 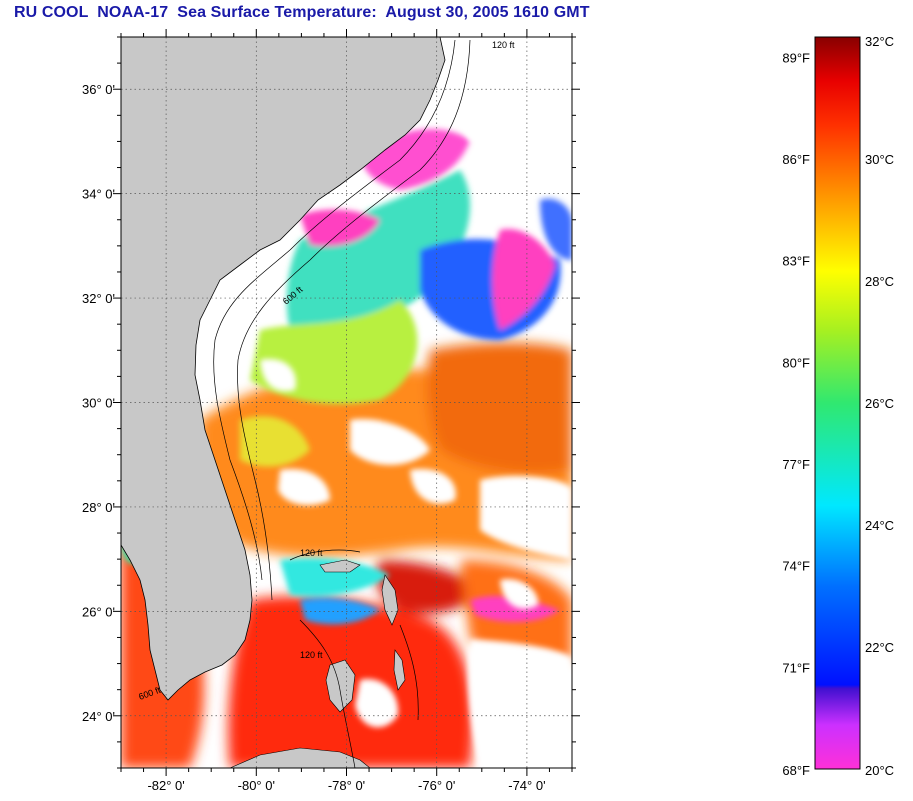 What do you see at coordinates (165, 785) in the screenshot?
I see `lon-tick-label: -82° 0'` at bounding box center [165, 785].